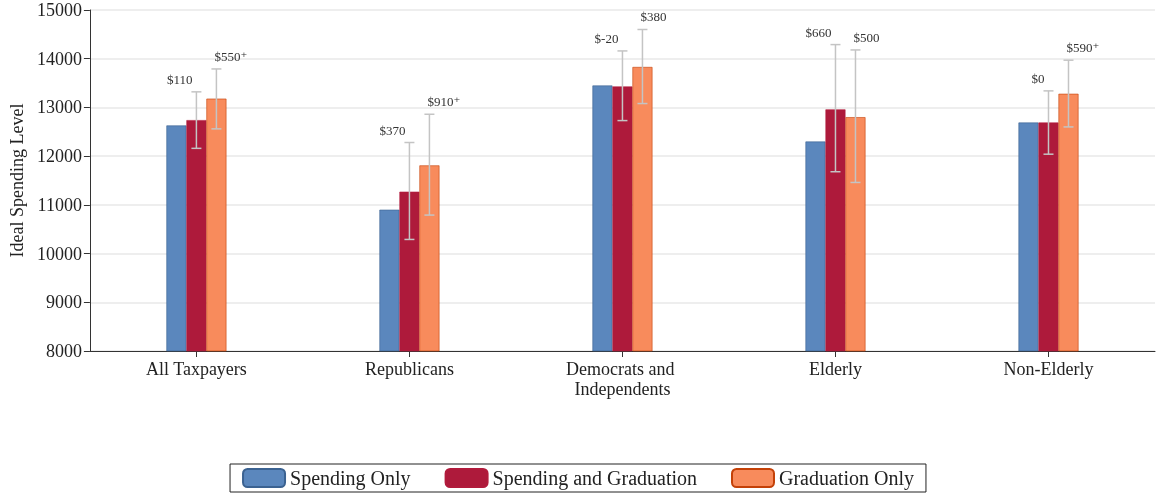 The image size is (1156, 494). I want to click on annotation: $550⁺, so click(231, 56).